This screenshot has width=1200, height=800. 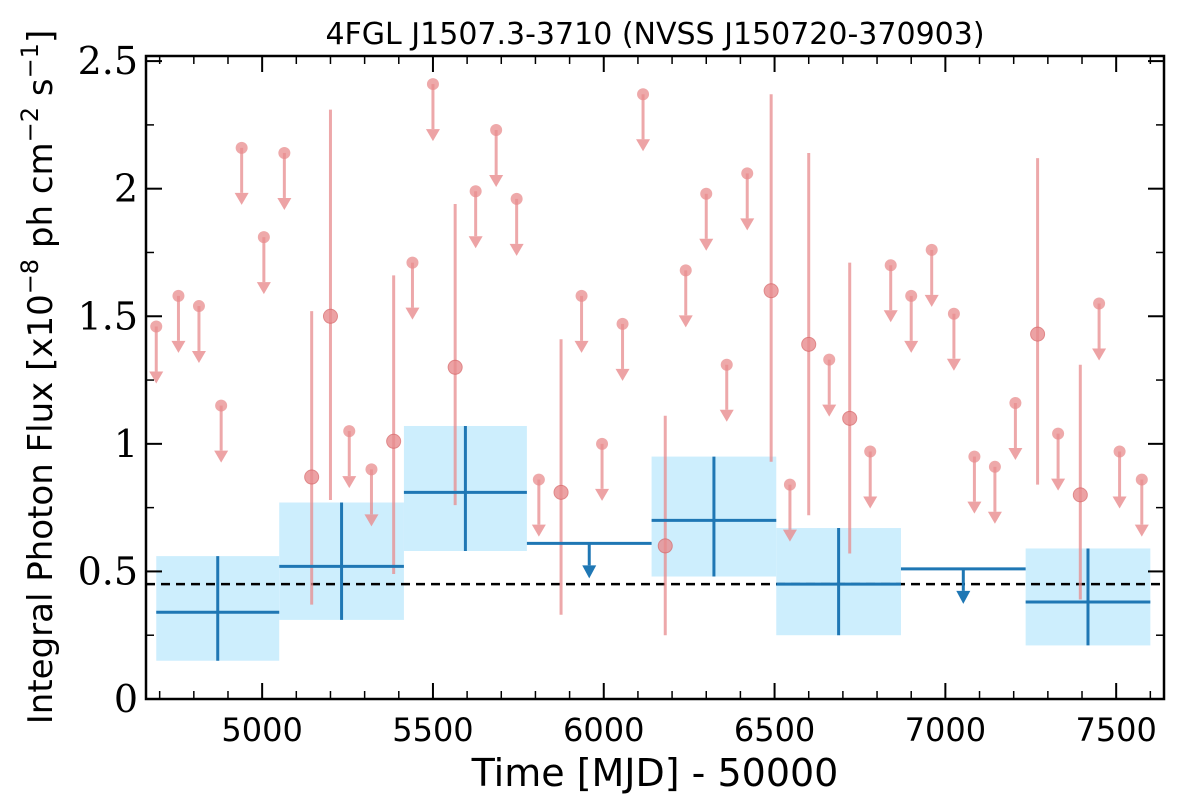 What do you see at coordinates (945, 730) in the screenshot?
I see `x-tick-label: 7000` at bounding box center [945, 730].